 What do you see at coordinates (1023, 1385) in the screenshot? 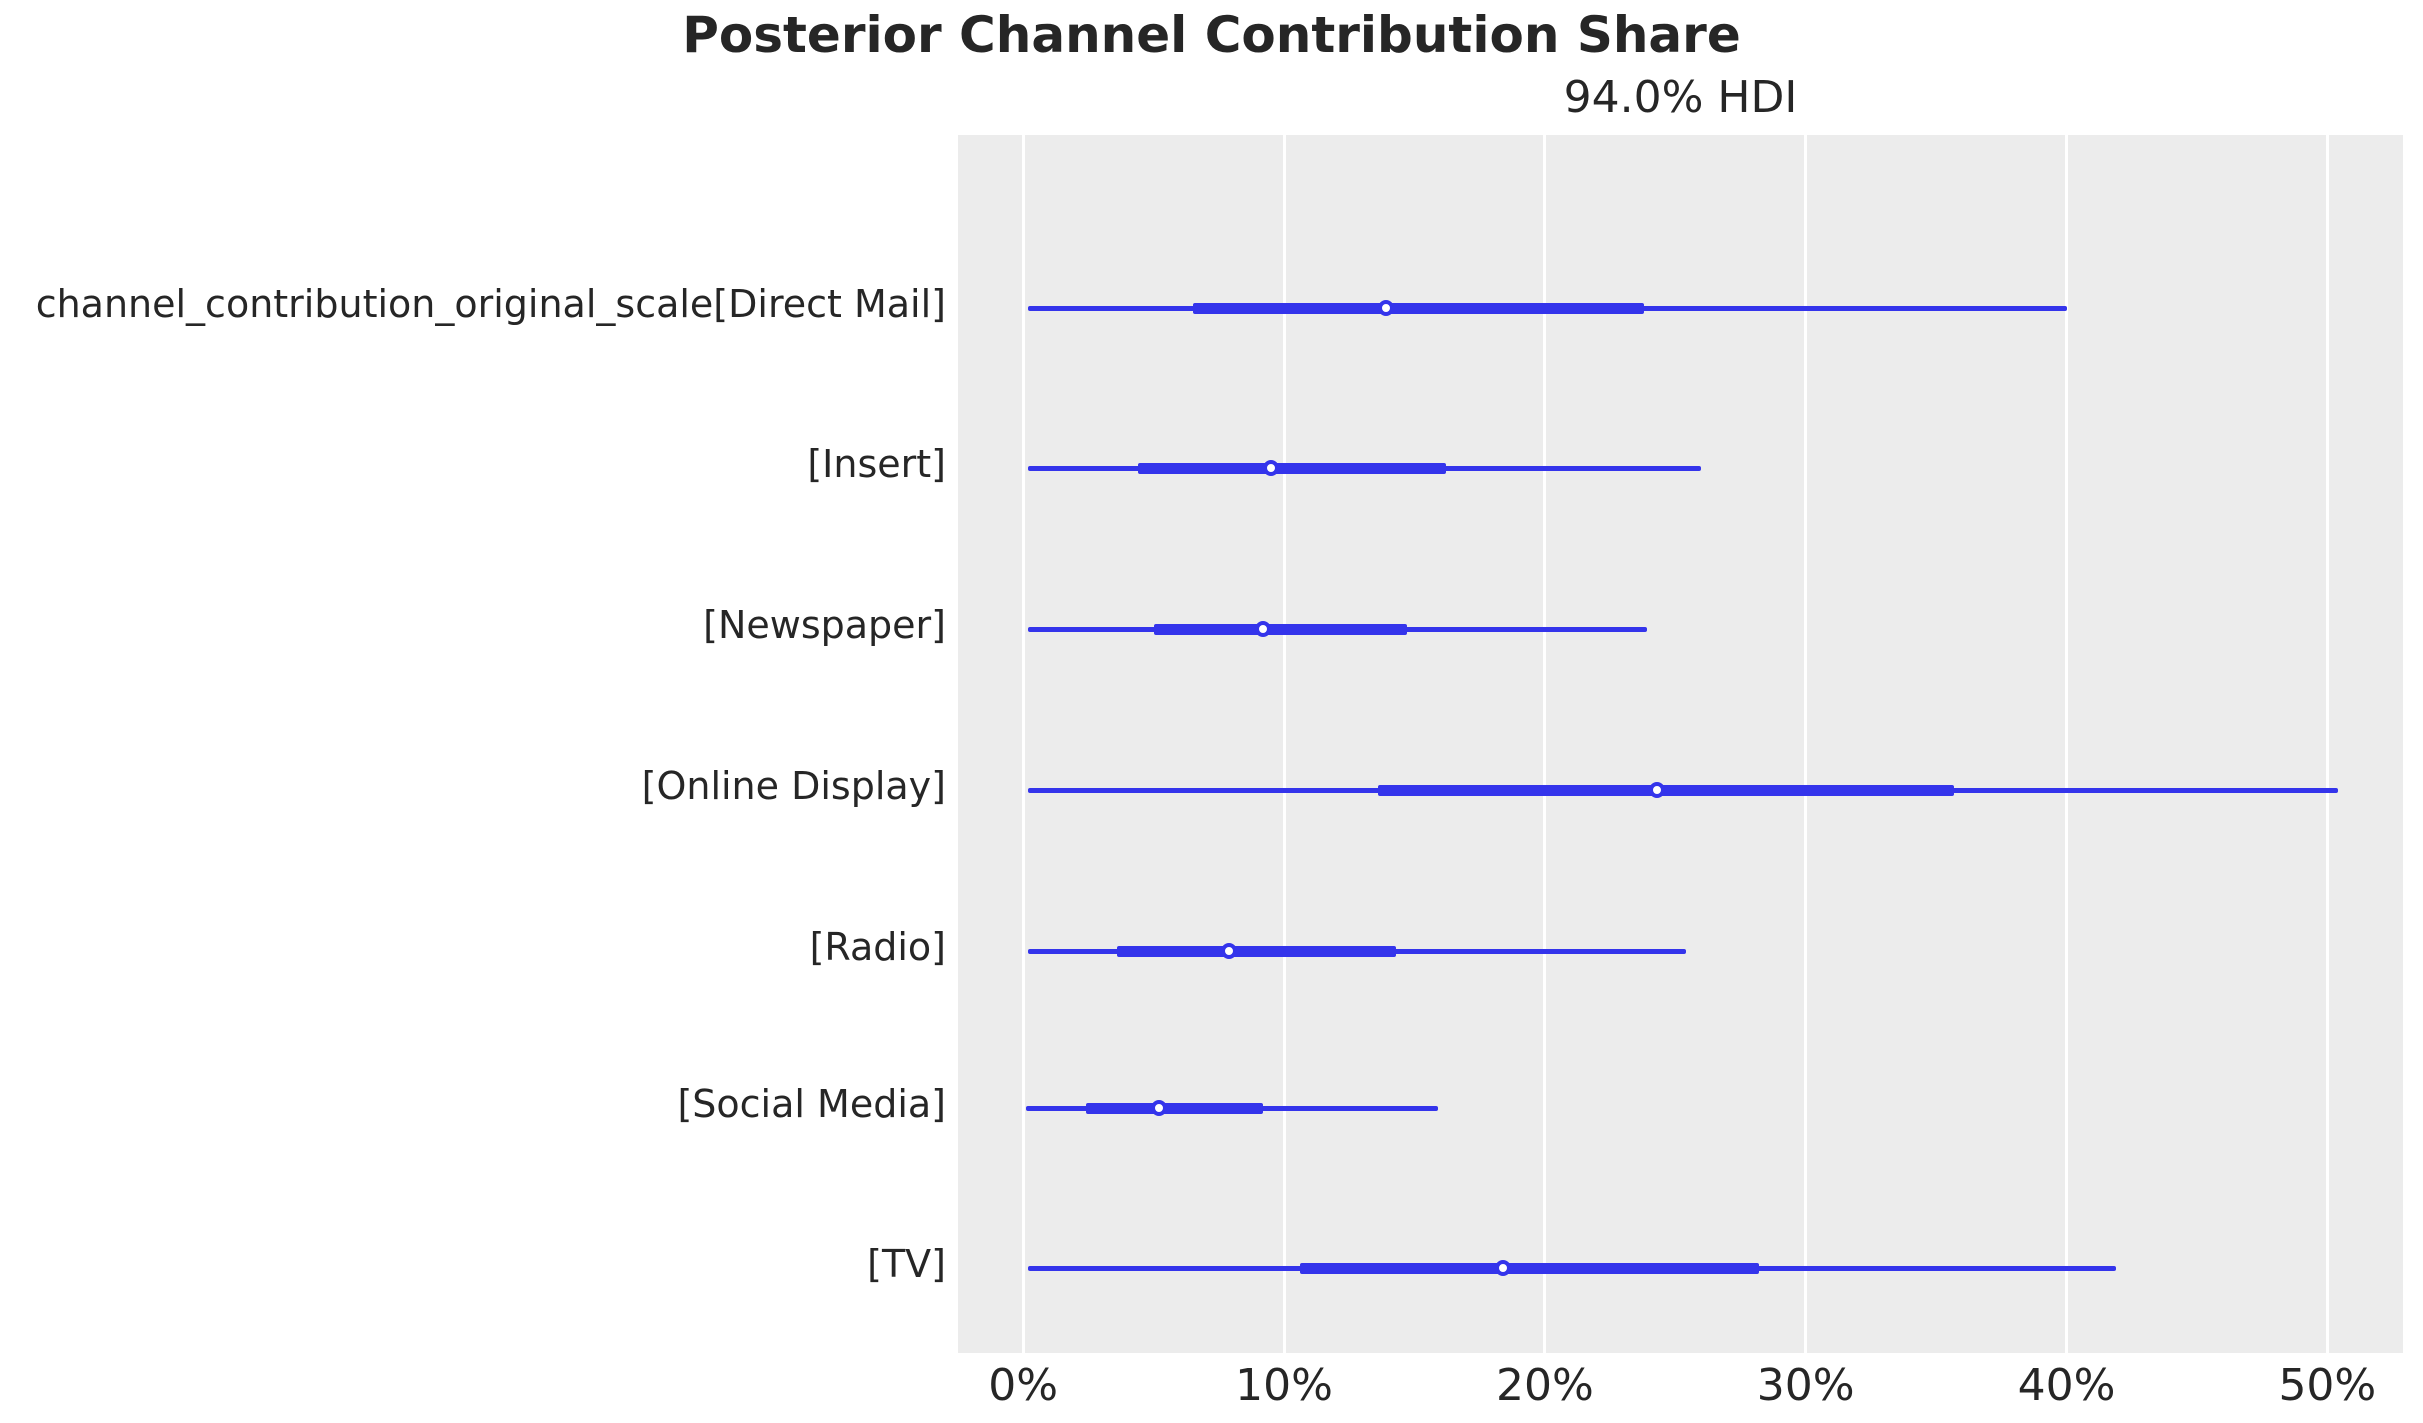
I see `x-tick-label: 0%` at bounding box center [1023, 1385].